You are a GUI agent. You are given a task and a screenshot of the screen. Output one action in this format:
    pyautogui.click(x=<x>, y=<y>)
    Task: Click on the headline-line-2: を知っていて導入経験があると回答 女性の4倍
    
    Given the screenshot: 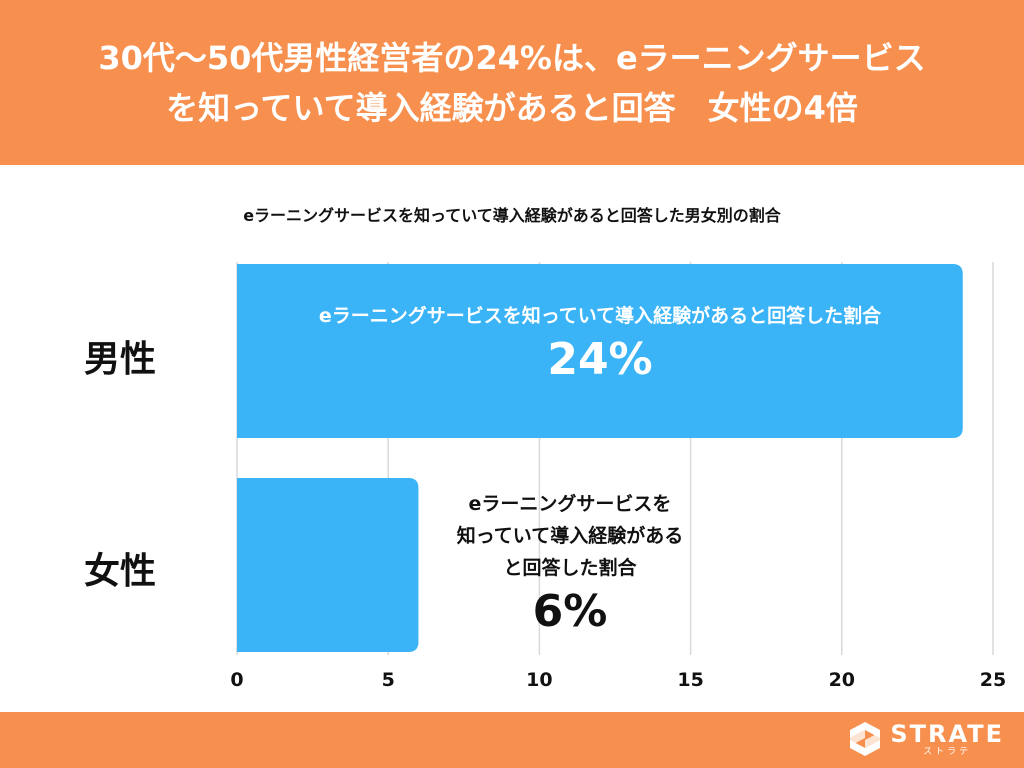 What is the action you would take?
    pyautogui.click(x=512, y=107)
    